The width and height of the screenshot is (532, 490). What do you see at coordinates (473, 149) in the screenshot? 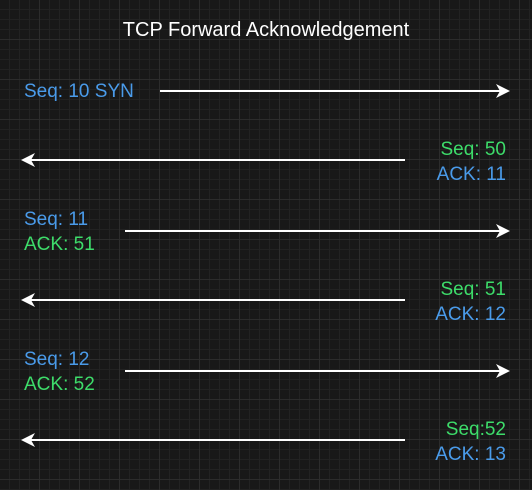
I see `seq-label: Seq: 50` at bounding box center [473, 149].